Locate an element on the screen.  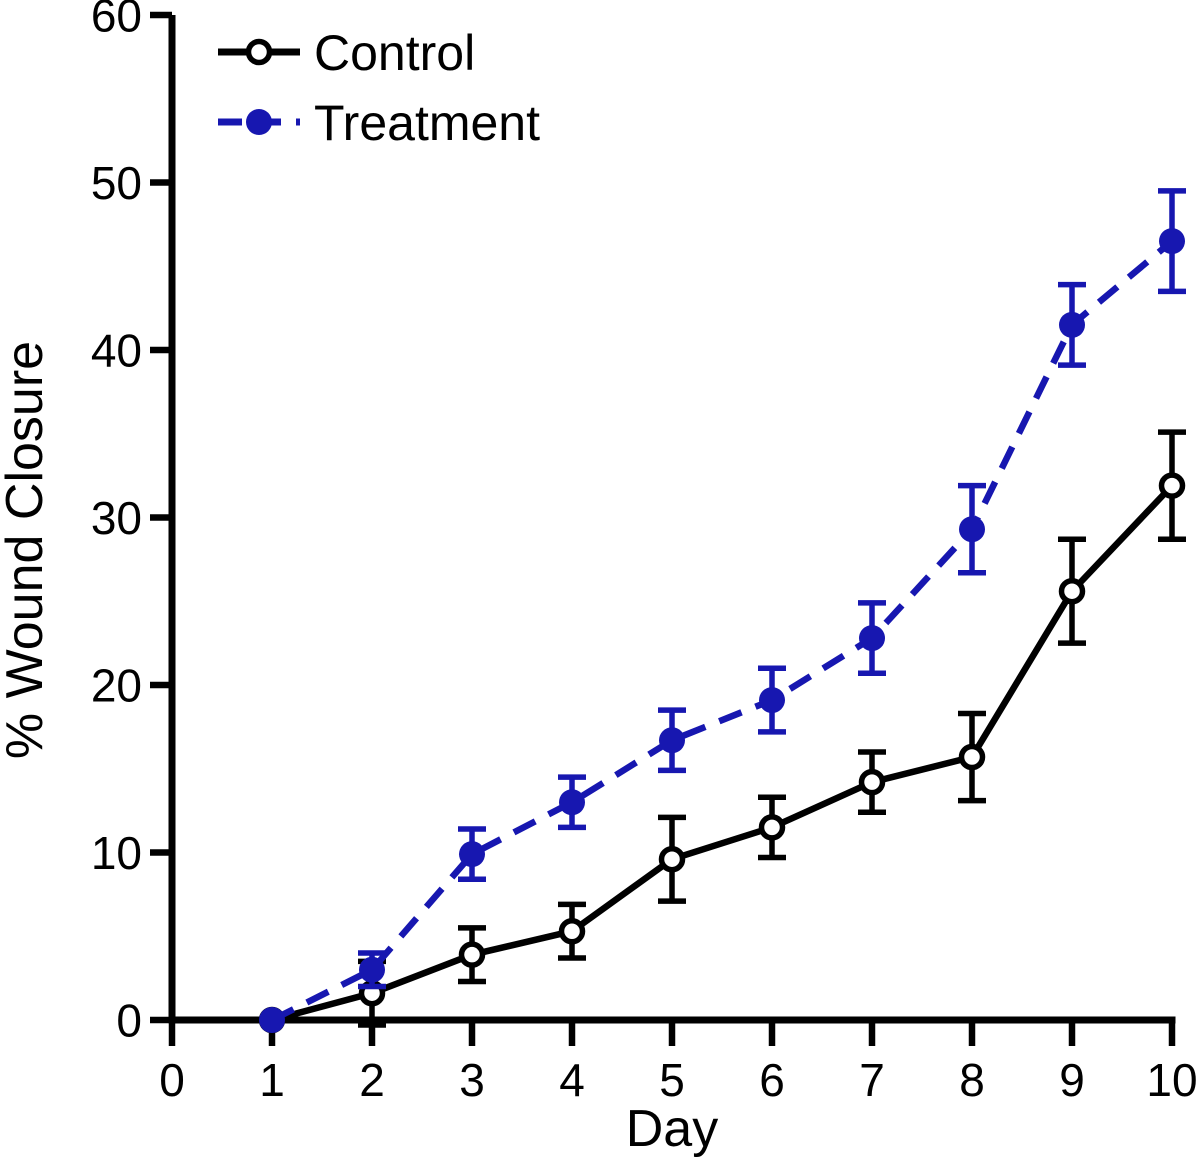
control-open-circle-icon is located at coordinates (259, 52).